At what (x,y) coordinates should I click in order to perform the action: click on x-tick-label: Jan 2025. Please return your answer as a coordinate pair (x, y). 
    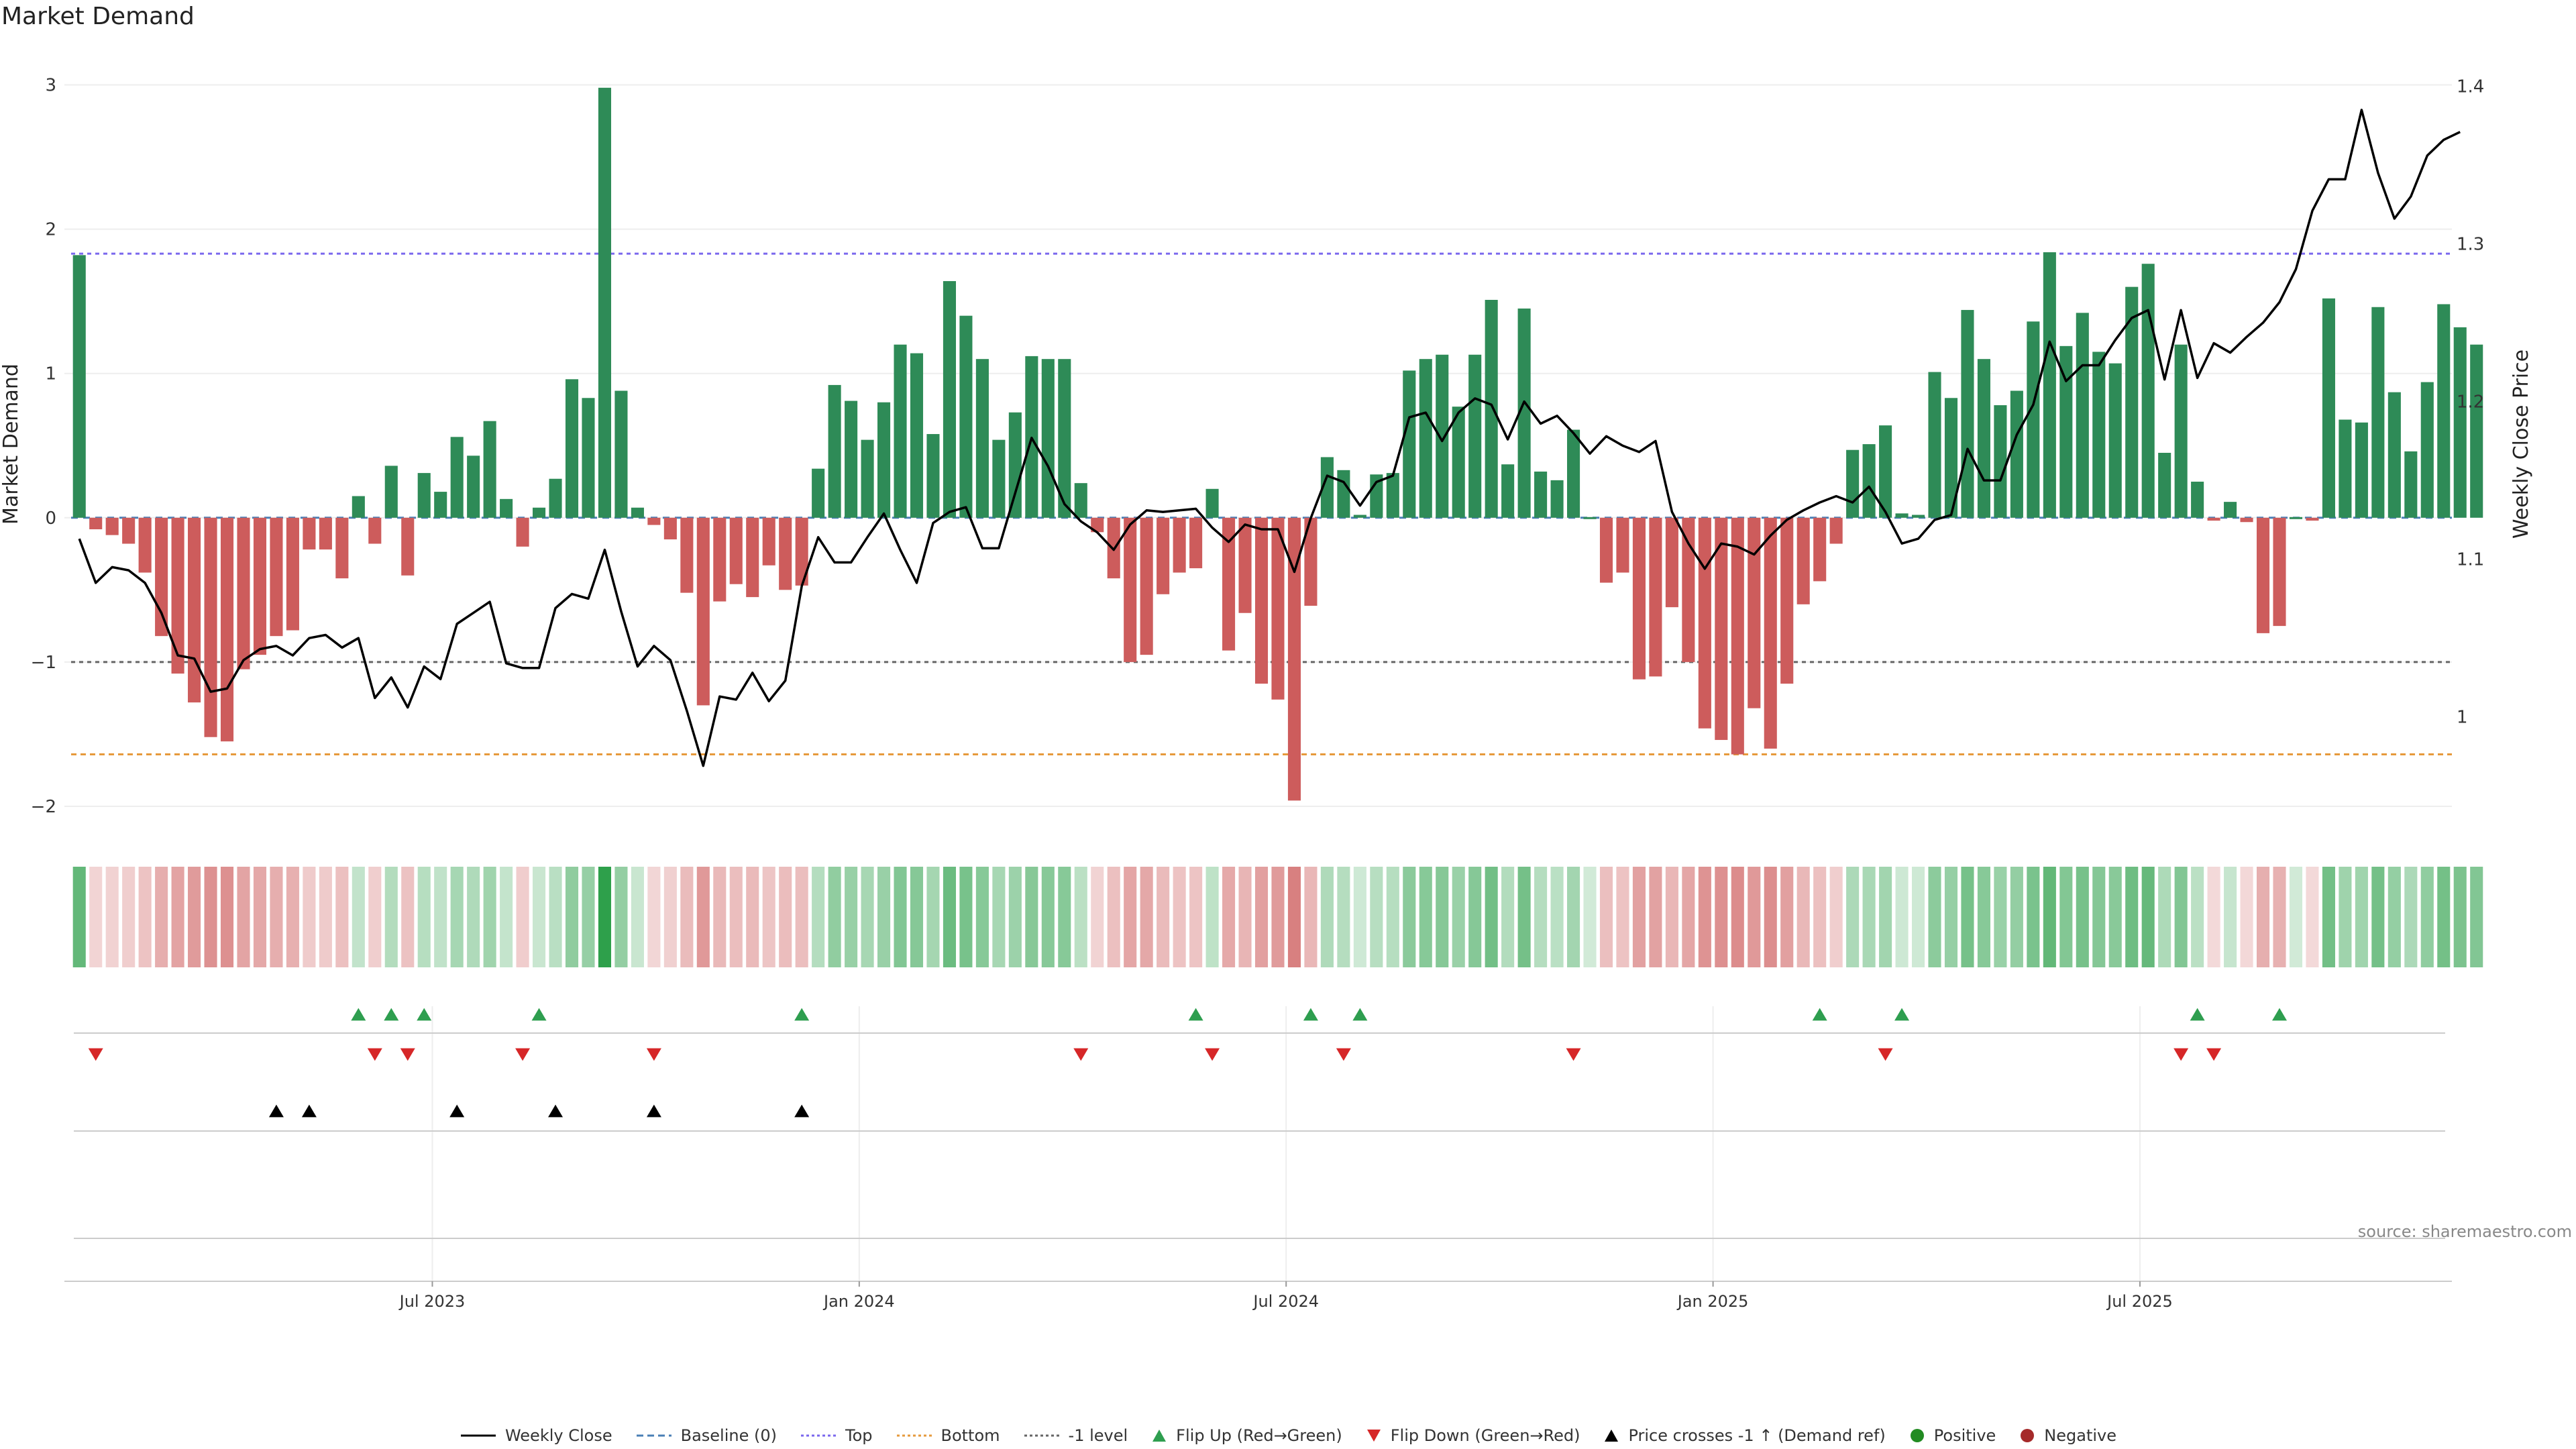
    Looking at the image, I should click on (1712, 1301).